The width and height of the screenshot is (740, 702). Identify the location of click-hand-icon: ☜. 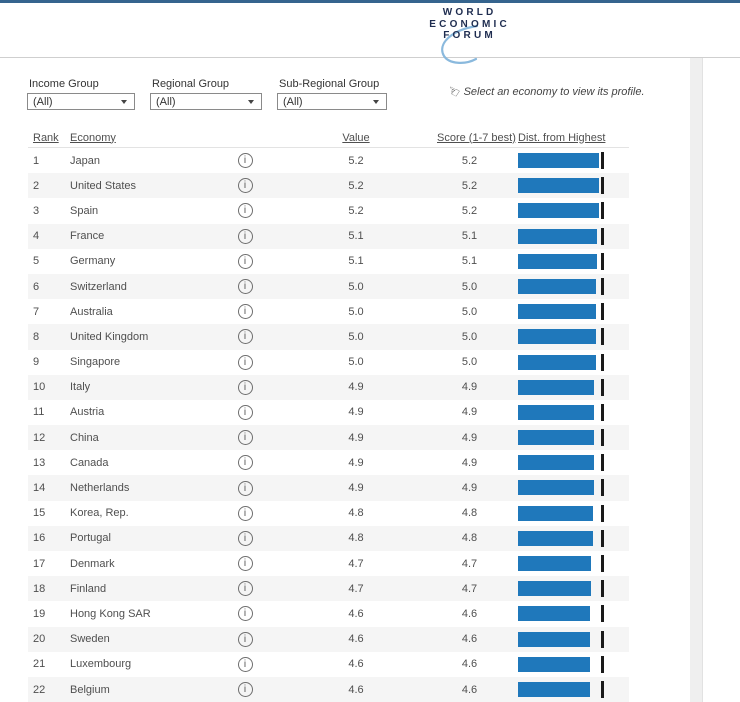
(453, 92).